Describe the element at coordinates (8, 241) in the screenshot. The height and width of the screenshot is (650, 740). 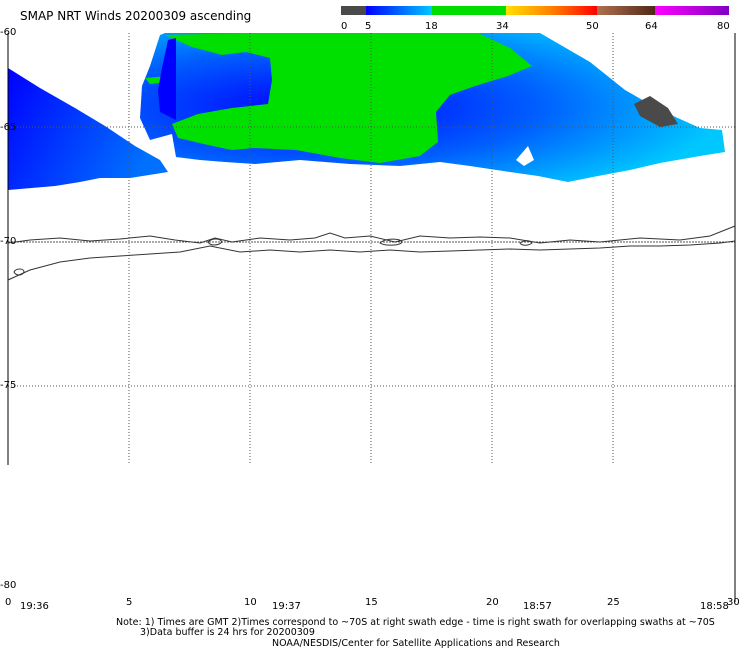
I see `lat-label: -70` at that location.